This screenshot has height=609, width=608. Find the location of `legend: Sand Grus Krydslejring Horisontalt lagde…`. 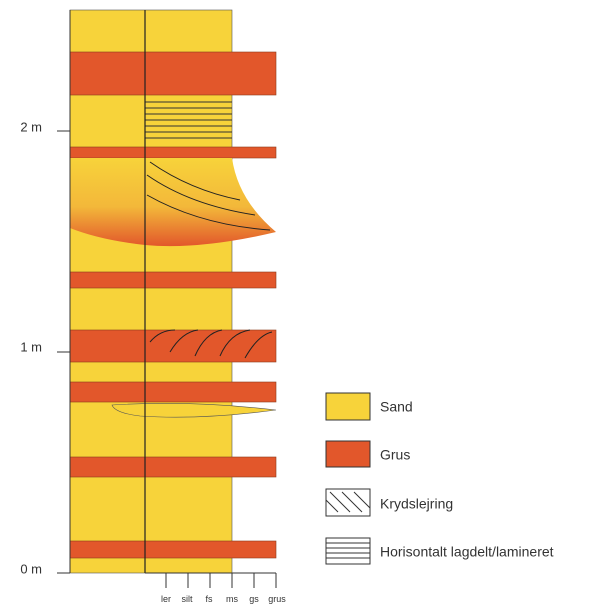

legend: Sand Grus Krydslejring Horisontalt lagde… is located at coordinates (439, 478).